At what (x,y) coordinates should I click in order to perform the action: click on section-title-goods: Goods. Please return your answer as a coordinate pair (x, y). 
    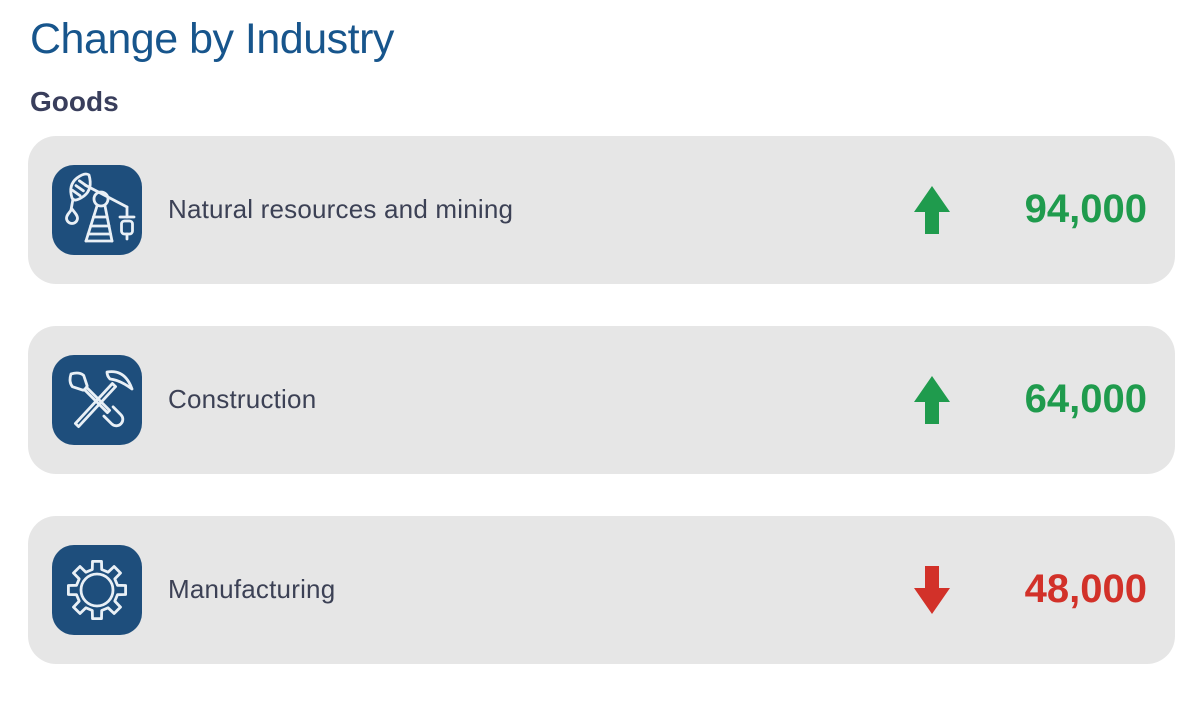
    Looking at the image, I should click on (74, 101).